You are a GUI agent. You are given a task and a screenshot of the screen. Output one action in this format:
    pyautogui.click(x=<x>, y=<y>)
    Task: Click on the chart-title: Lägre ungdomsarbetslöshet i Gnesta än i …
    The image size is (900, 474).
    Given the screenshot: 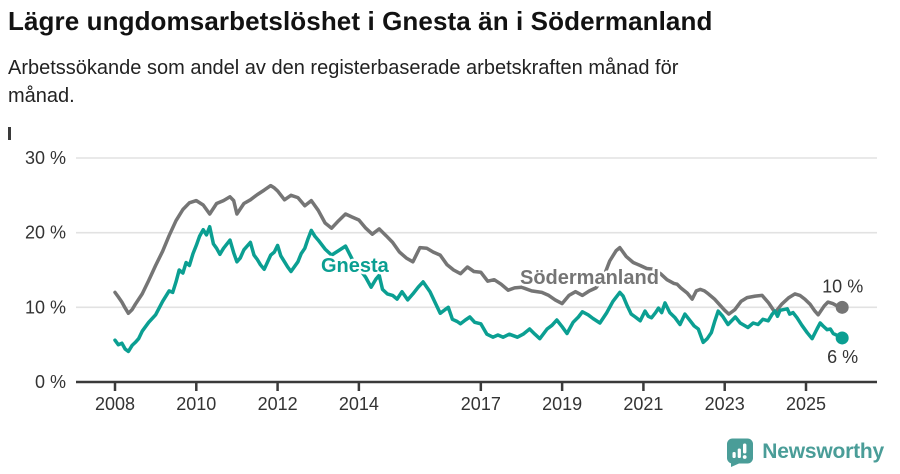 What is the action you would take?
    pyautogui.click(x=360, y=21)
    